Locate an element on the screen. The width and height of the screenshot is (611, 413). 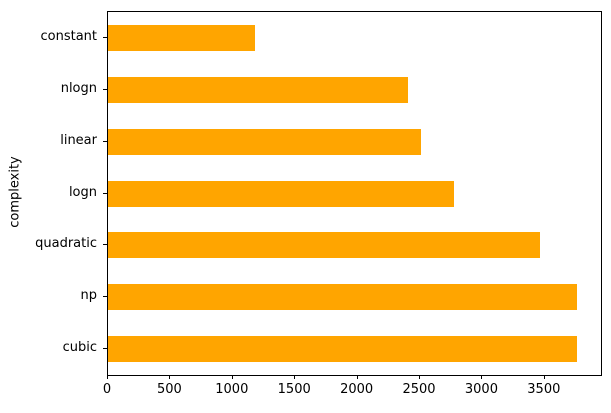
bar-nlogn is located at coordinates (258, 89).